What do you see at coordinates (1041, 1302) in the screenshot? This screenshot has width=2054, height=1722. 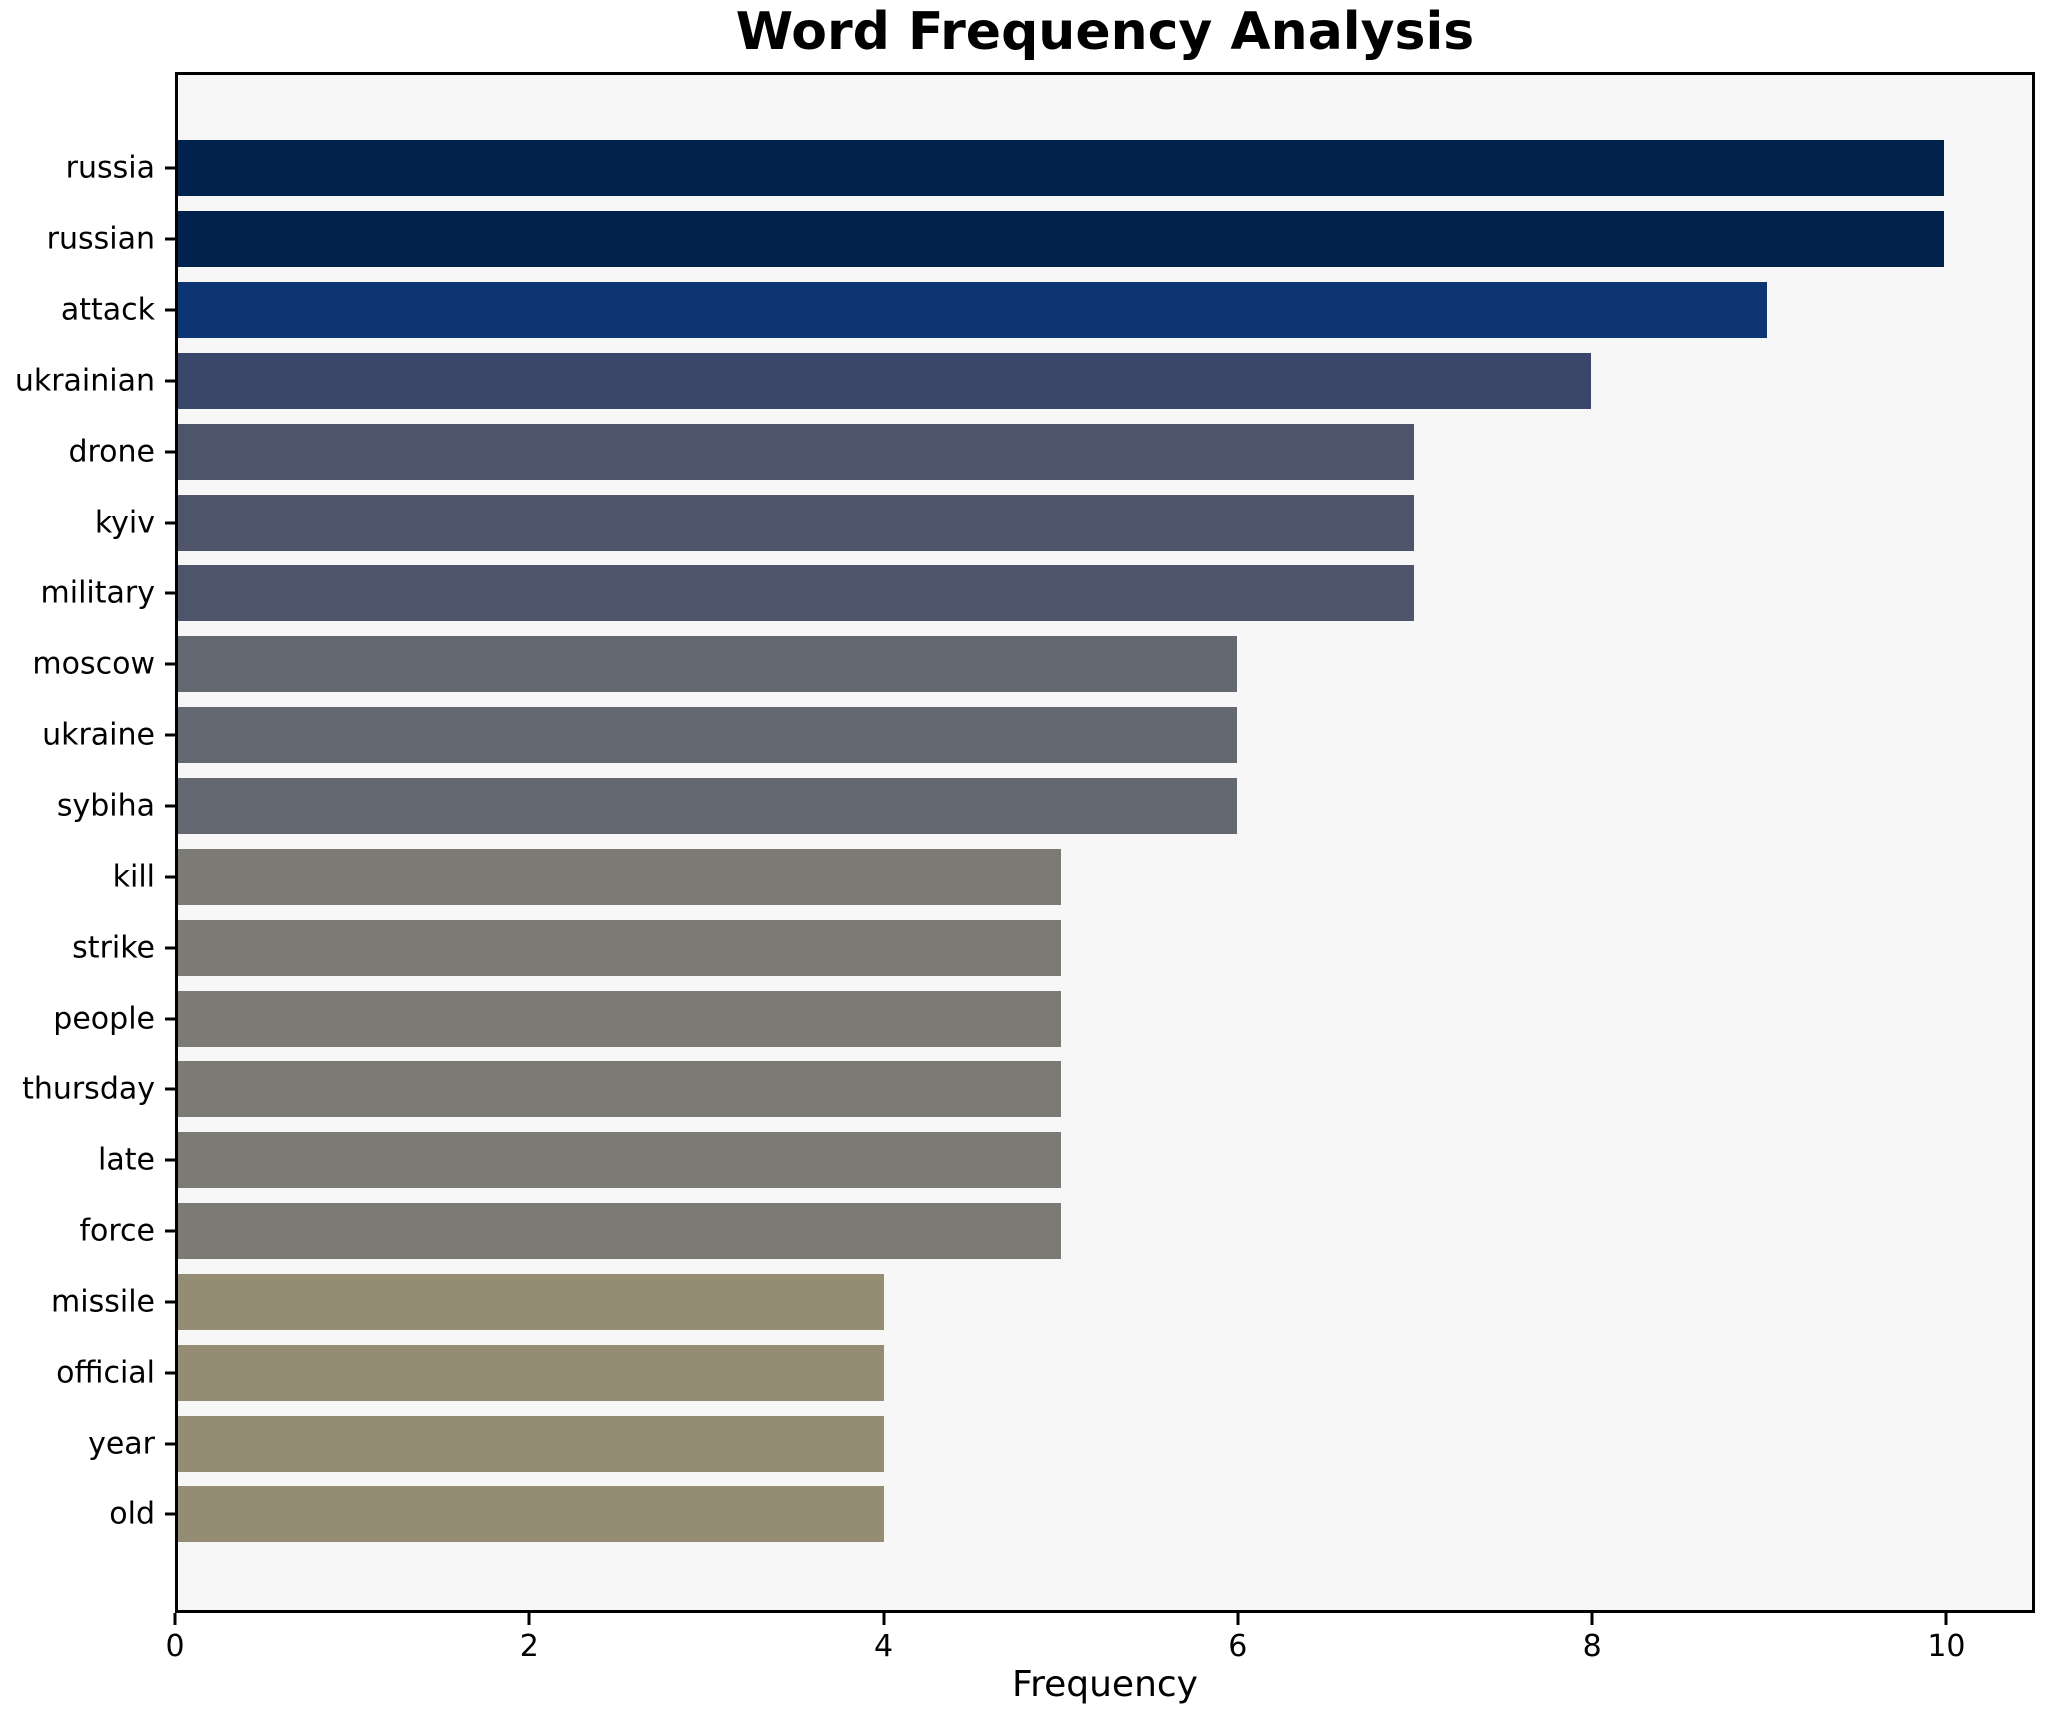 I see `bar-row: missile` at bounding box center [1041, 1302].